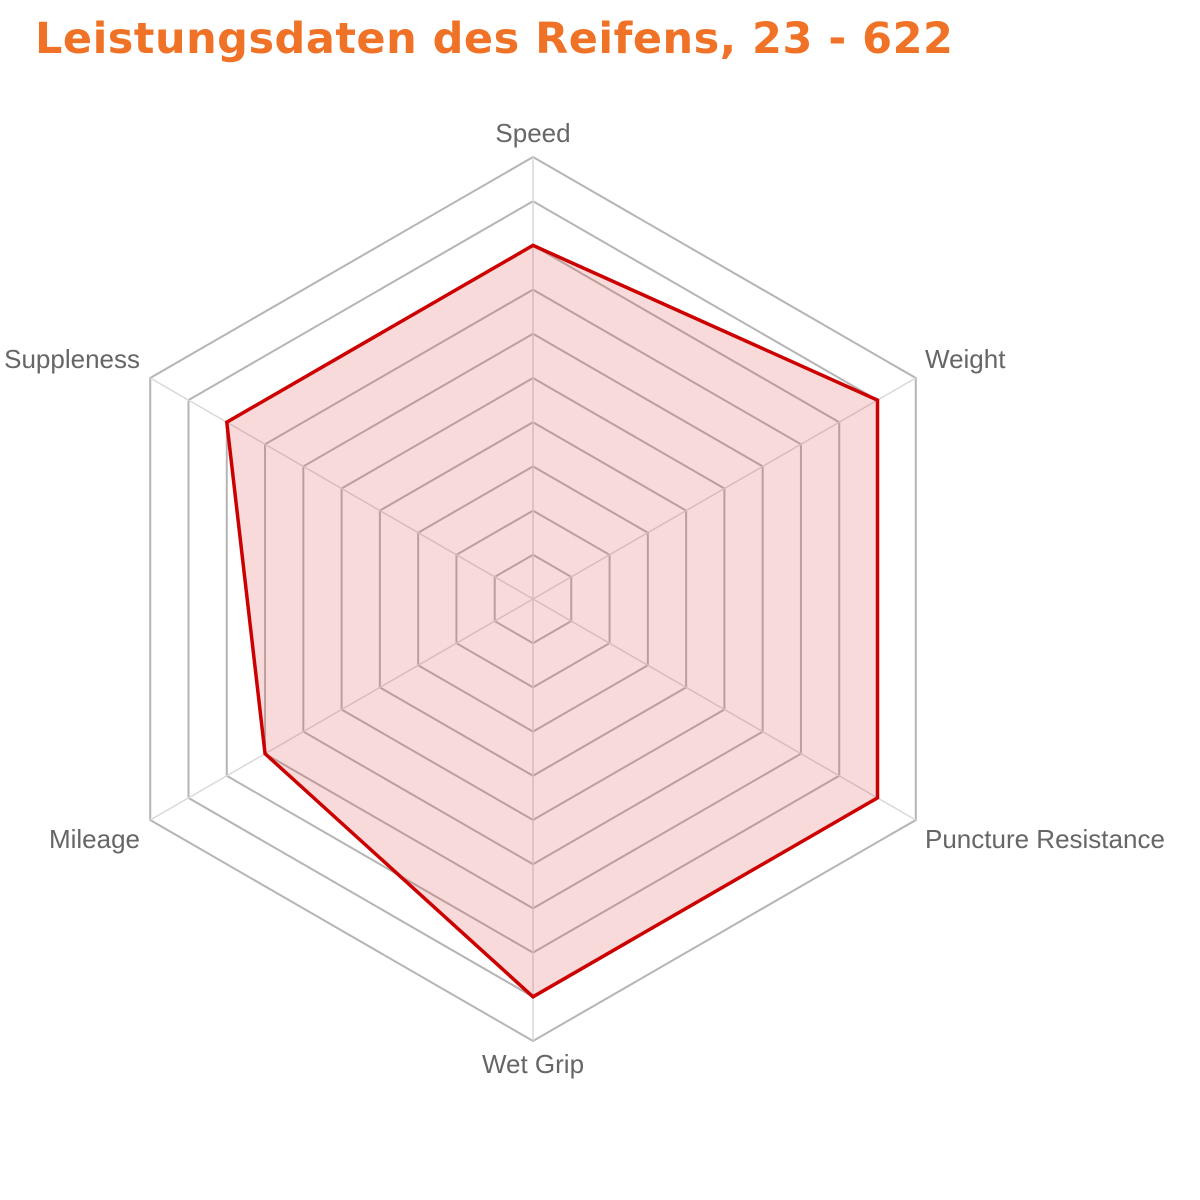  I want to click on axis-label-mileage: Mileage, so click(94, 839).